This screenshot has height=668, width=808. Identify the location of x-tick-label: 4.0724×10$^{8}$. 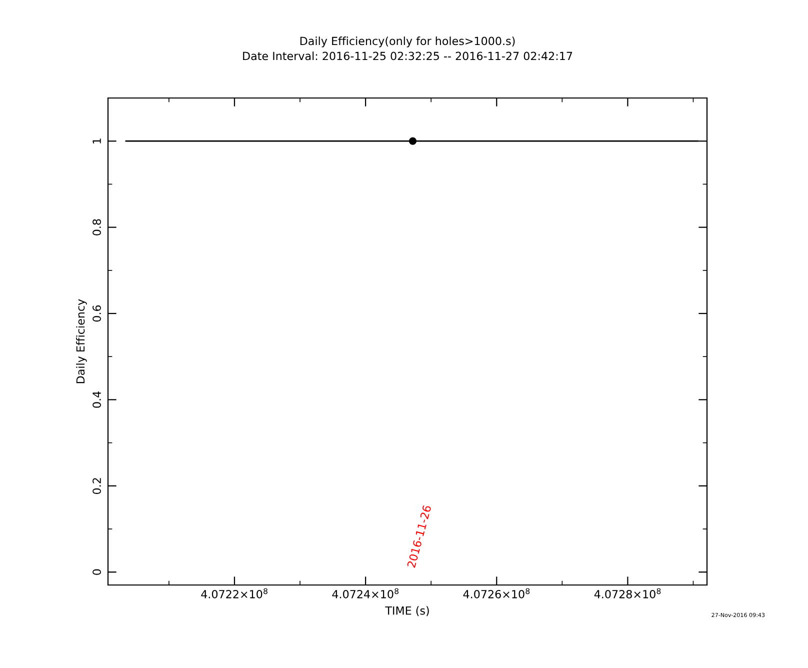
(365, 593).